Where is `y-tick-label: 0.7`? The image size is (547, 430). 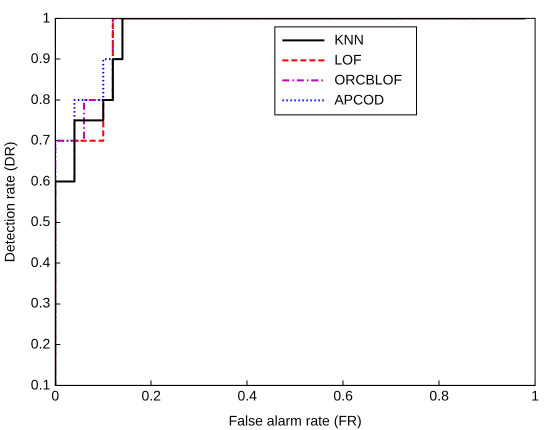 y-tick-label: 0.7 is located at coordinates (40, 140).